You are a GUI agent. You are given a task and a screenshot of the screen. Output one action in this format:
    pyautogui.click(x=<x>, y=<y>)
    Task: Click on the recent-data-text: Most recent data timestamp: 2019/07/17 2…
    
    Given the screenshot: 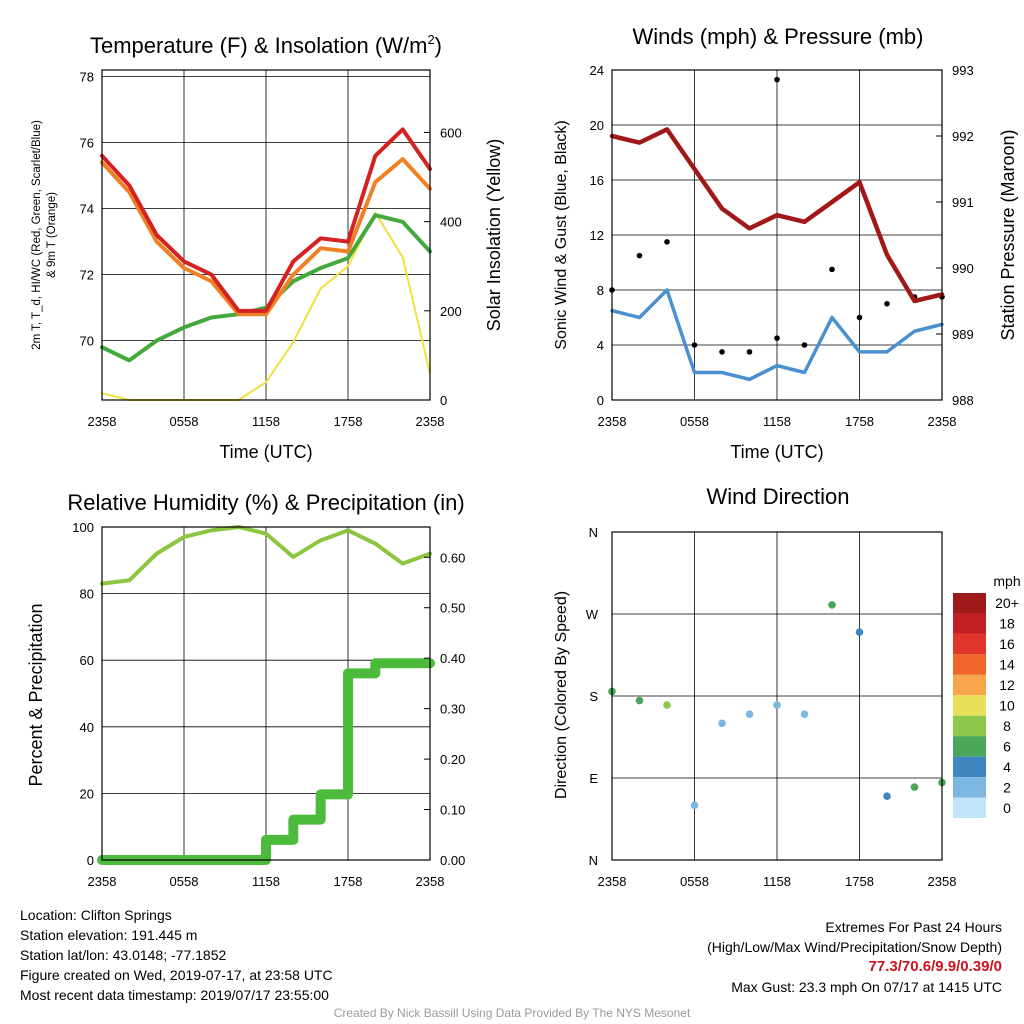 What is the action you would take?
    pyautogui.click(x=174, y=995)
    